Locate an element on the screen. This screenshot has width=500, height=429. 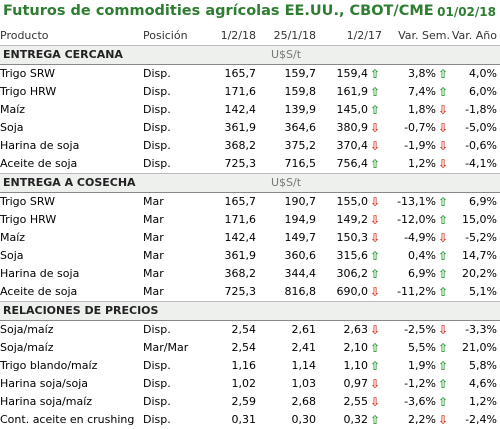
product-name-value: Trigo SRW is located at coordinates (27, 201).